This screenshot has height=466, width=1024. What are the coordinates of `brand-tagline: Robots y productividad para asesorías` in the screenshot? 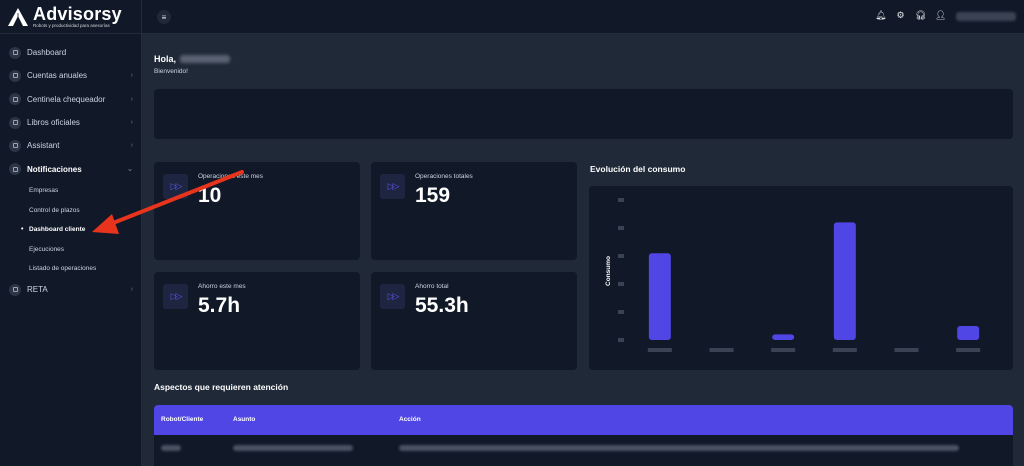 It's located at (71, 25).